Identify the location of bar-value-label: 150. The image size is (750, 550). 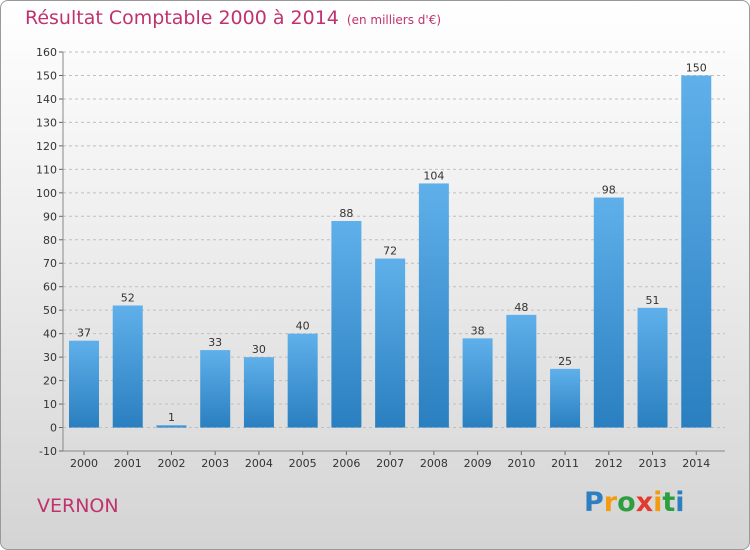
(696, 67).